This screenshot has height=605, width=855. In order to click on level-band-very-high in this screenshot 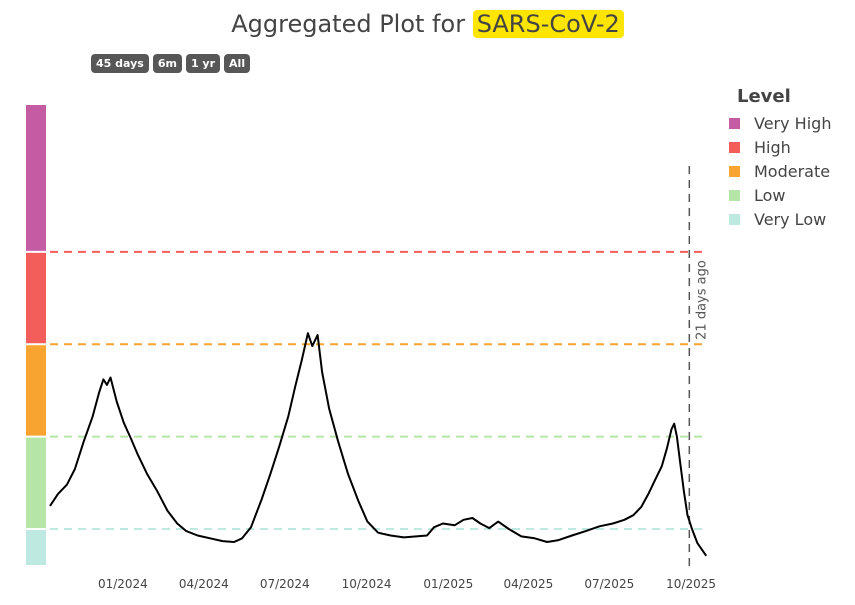, I will do `click(36, 178)`.